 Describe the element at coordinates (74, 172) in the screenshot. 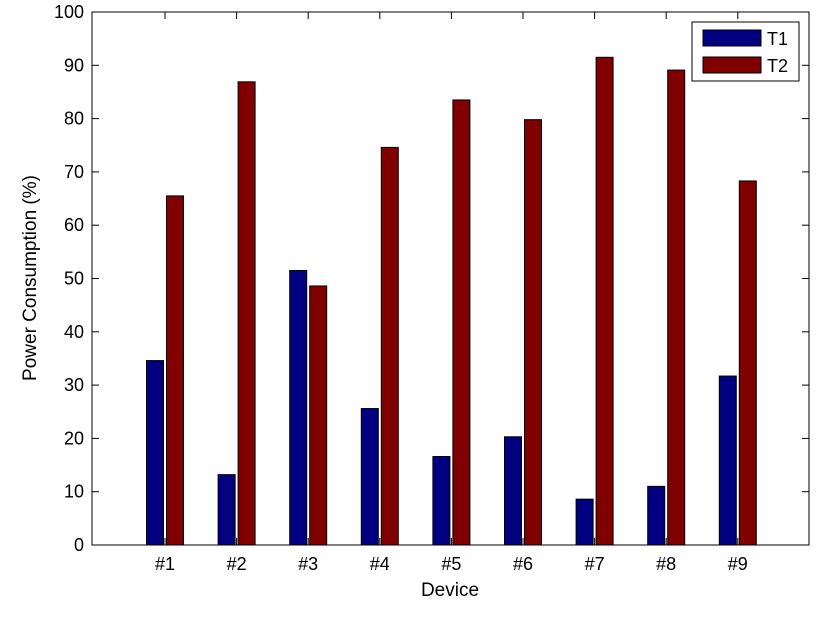

I see `y-tick-label: 70` at that location.